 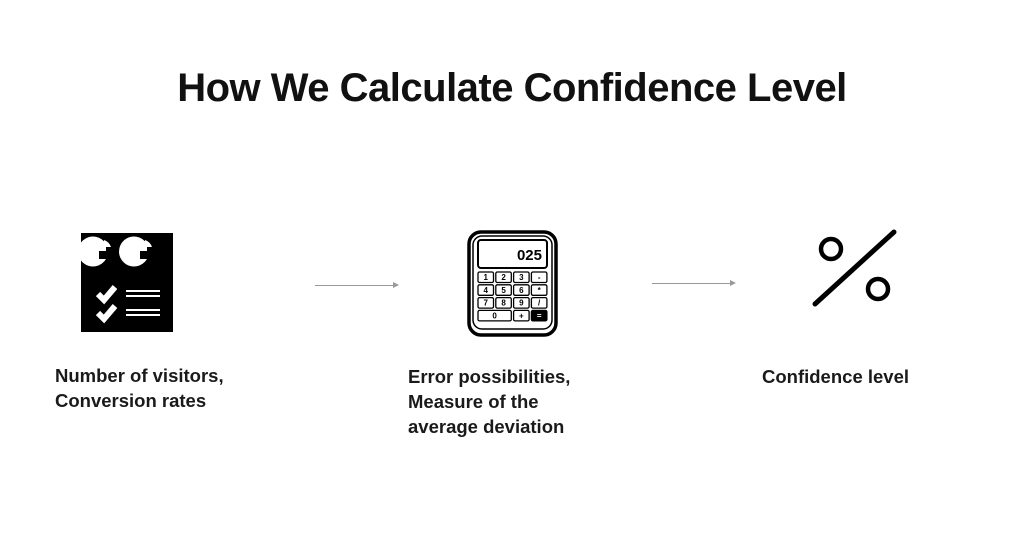 I want to click on label-line: Number of visitors,, so click(x=139, y=375).